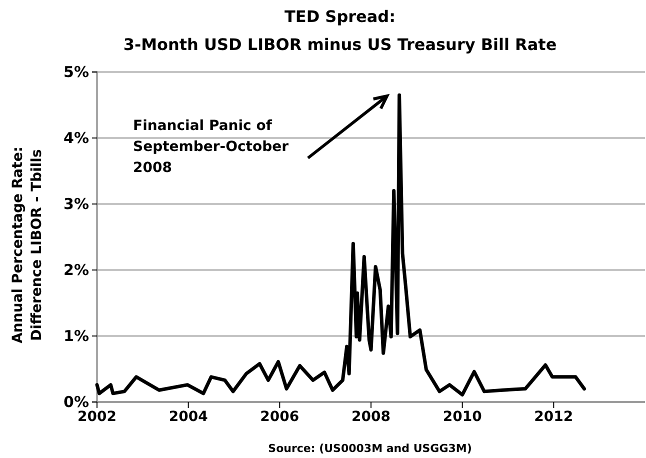 The image size is (646, 458). What do you see at coordinates (280, 416) in the screenshot?
I see `x-tick-label: 2006` at bounding box center [280, 416].